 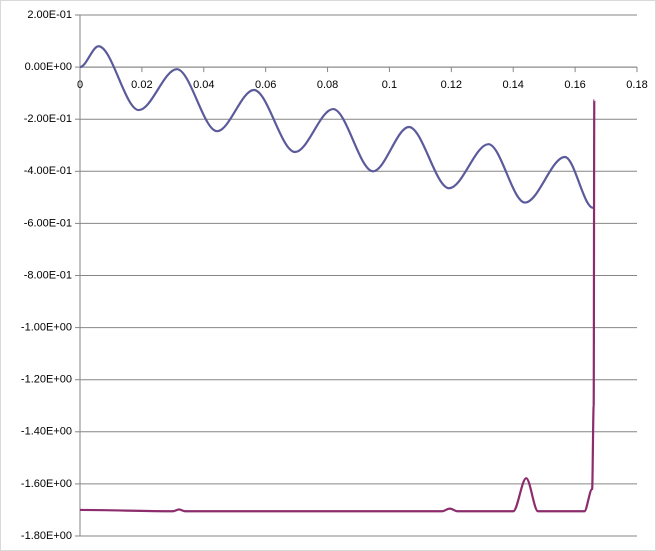 I want to click on x-tick-label: 0.1, so click(x=389, y=85).